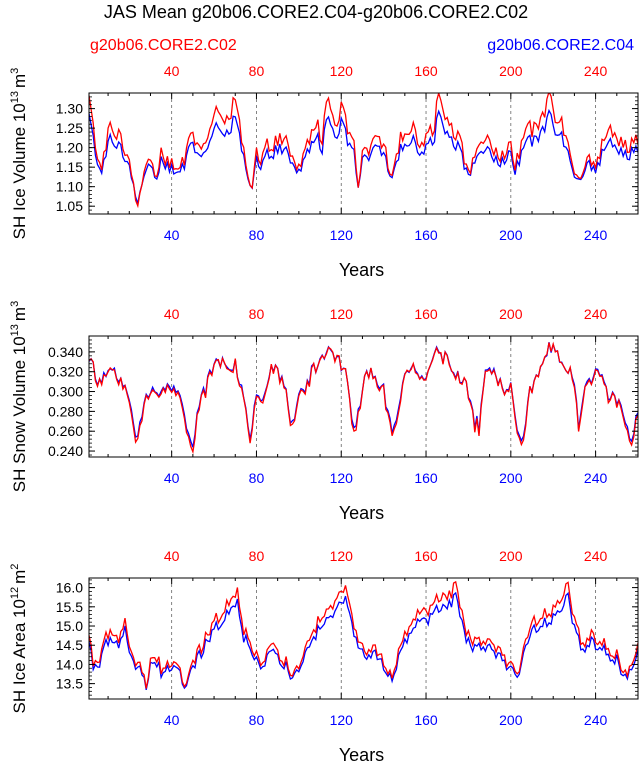  I want to click on y-tick-label: 14.0, so click(69, 664).